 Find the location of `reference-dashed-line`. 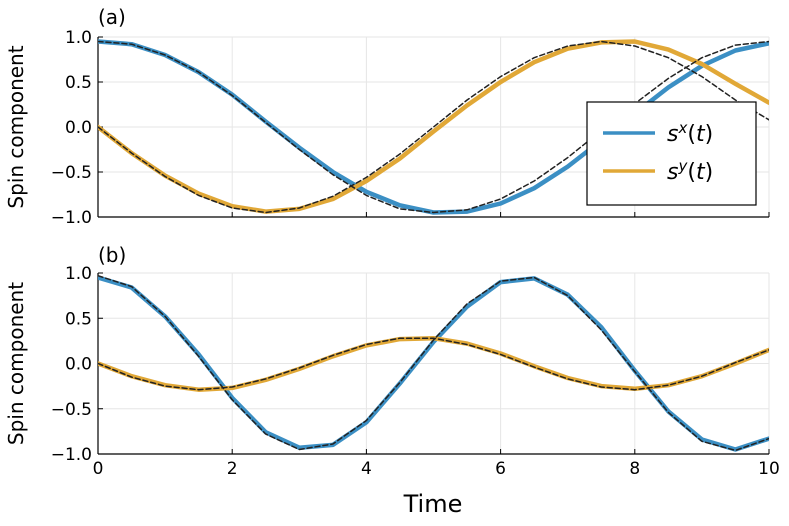

reference-dashed-line is located at coordinates (433, 364).